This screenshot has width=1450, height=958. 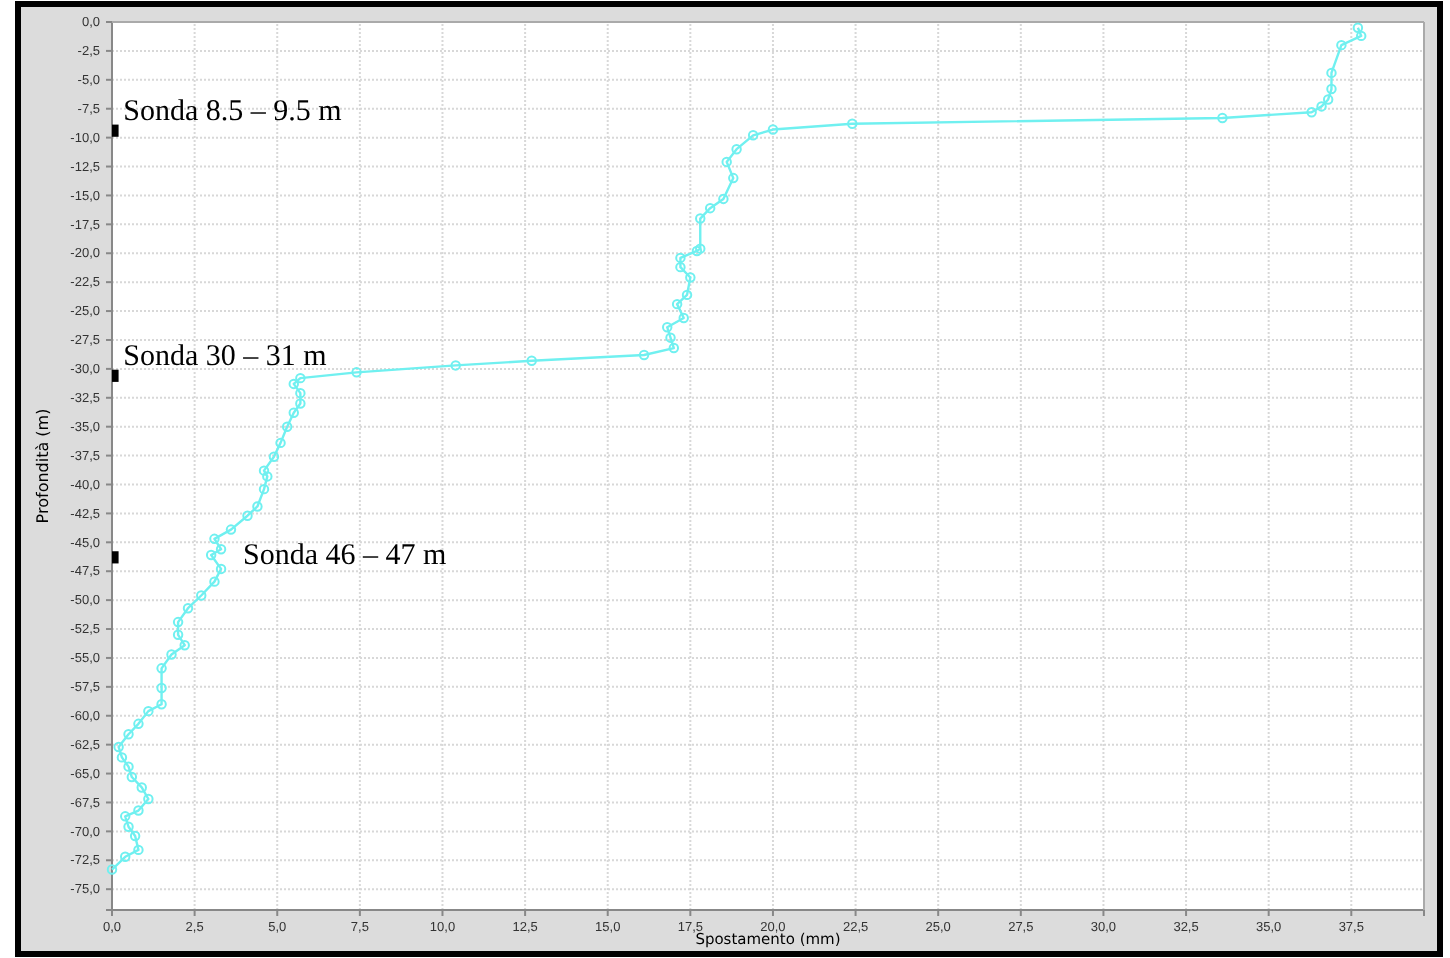 What do you see at coordinates (233, 111) in the screenshot?
I see `annotation: Sonda 8.5 – 9.5 m` at bounding box center [233, 111].